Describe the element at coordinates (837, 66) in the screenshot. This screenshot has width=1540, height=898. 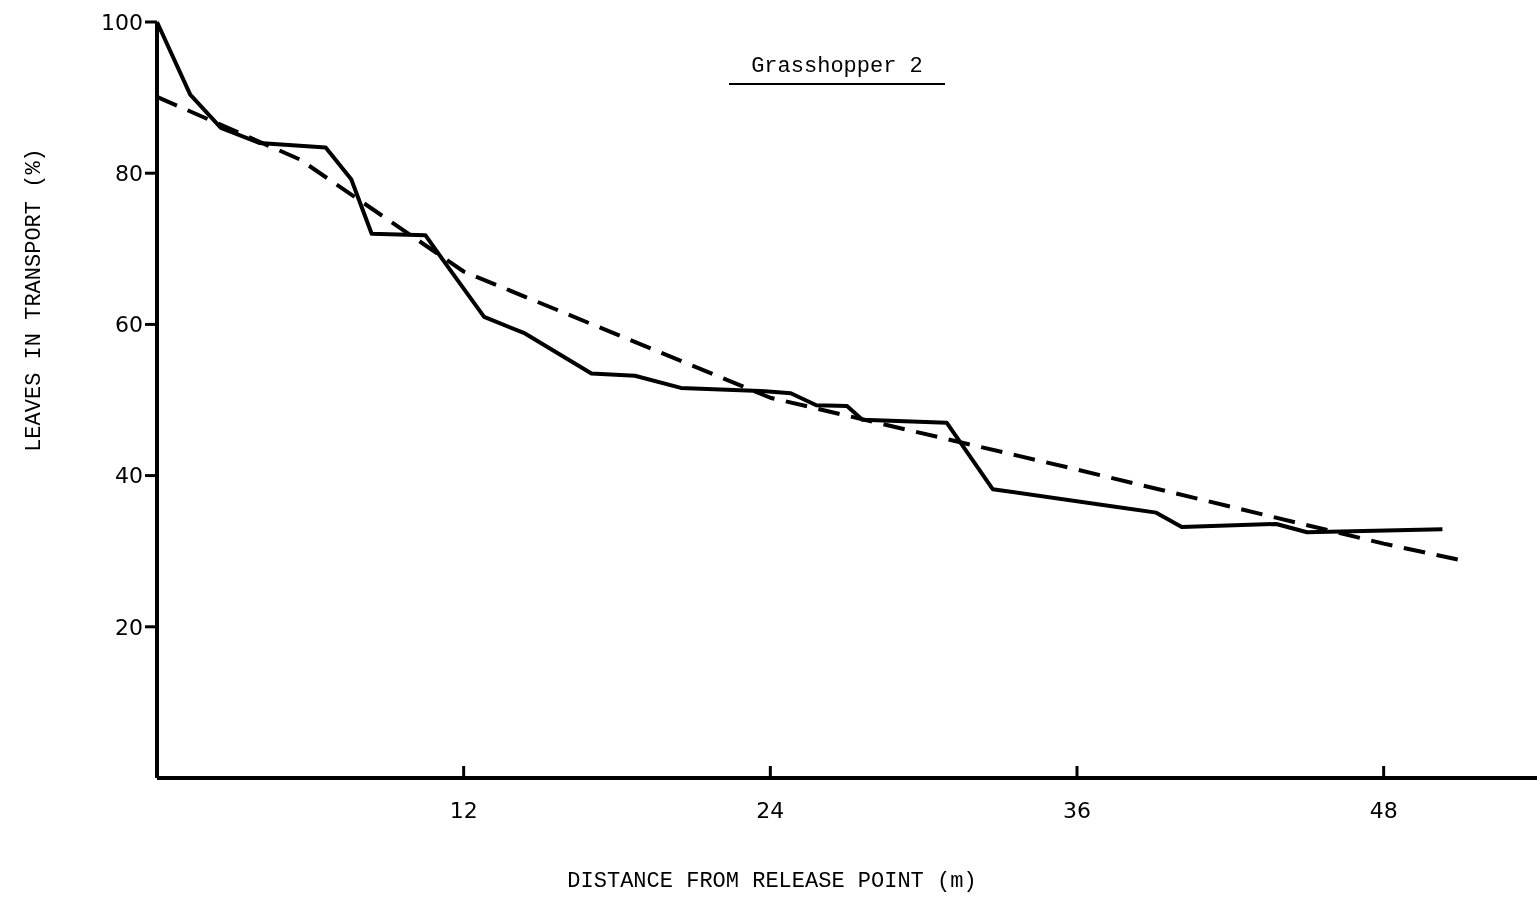
I see `text: Grasshopper 2` at that location.